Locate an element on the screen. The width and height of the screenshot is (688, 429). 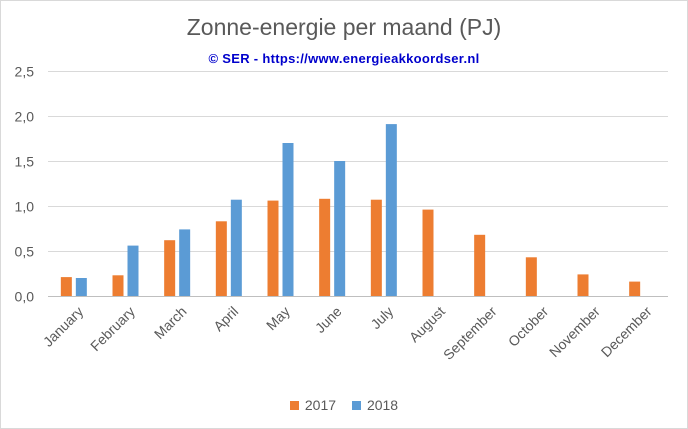
bar-2017-january is located at coordinates (66, 286).